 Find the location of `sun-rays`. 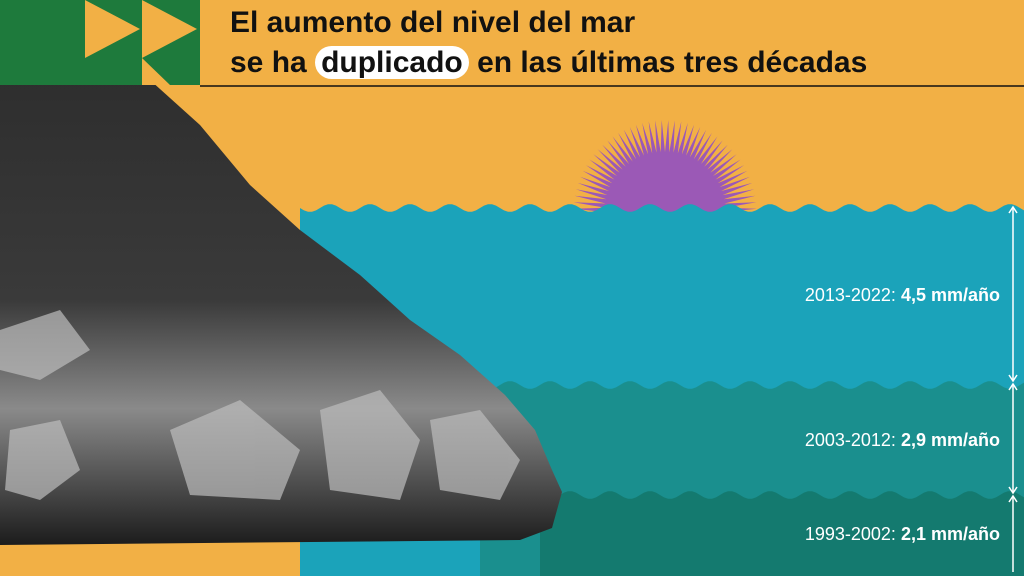

sun-rays is located at coordinates (665, 166).